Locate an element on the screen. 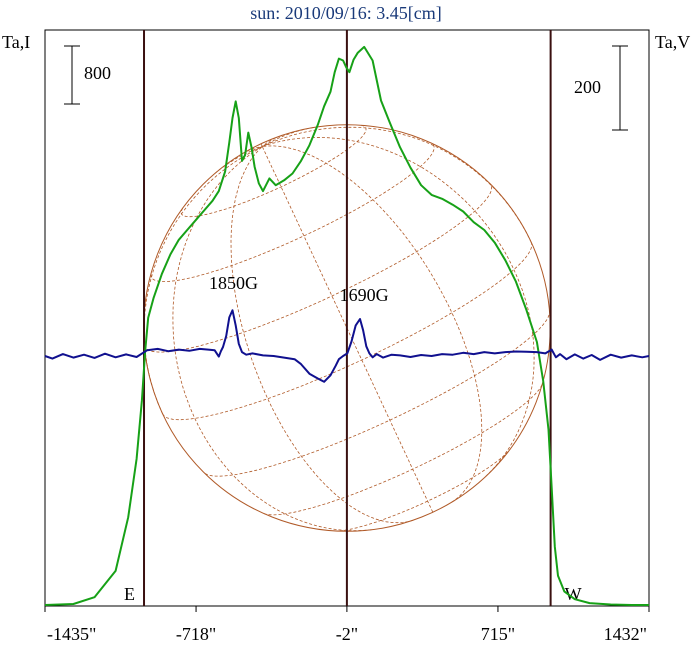 This screenshot has width=696, height=649. chart-title: sun: 2010/09/16: 3.45[cm] is located at coordinates (346, 13).